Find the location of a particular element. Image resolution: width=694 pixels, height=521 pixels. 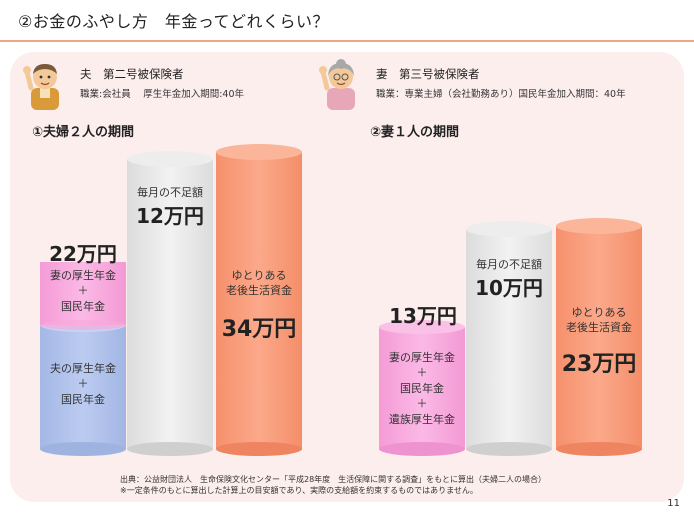

husband-pension-line1: 夫の厚生年金 is located at coordinates (83, 368).